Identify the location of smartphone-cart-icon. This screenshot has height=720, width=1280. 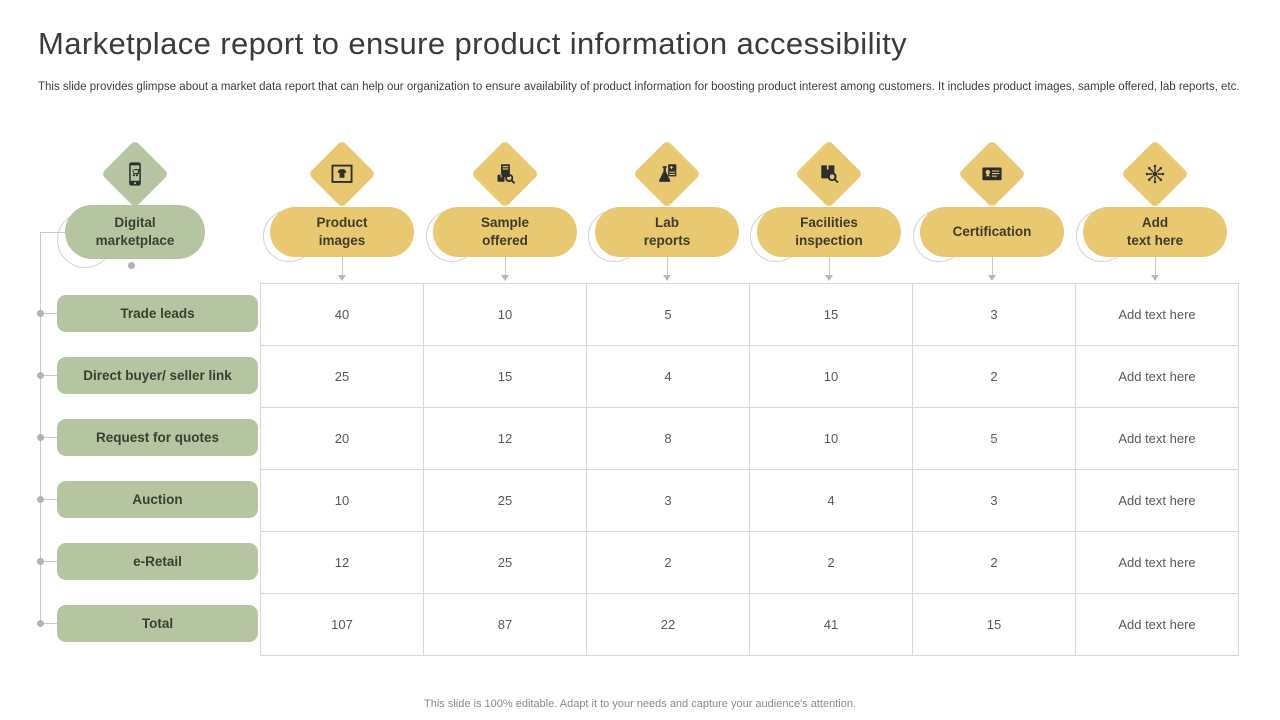
(135, 174).